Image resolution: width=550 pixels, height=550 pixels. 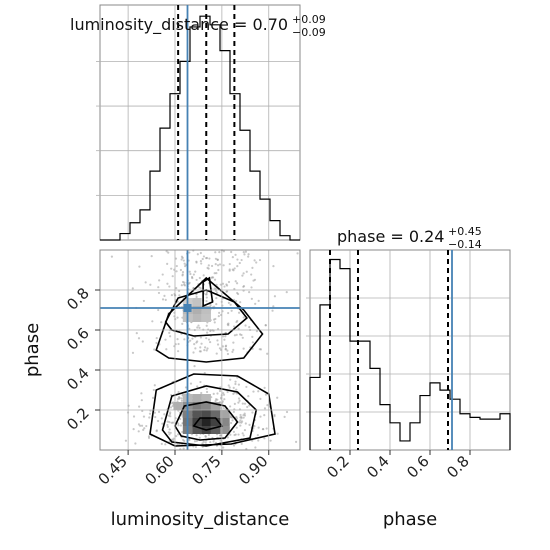 What do you see at coordinates (410, 354) in the screenshot?
I see `histogram-step-line` at bounding box center [410, 354].